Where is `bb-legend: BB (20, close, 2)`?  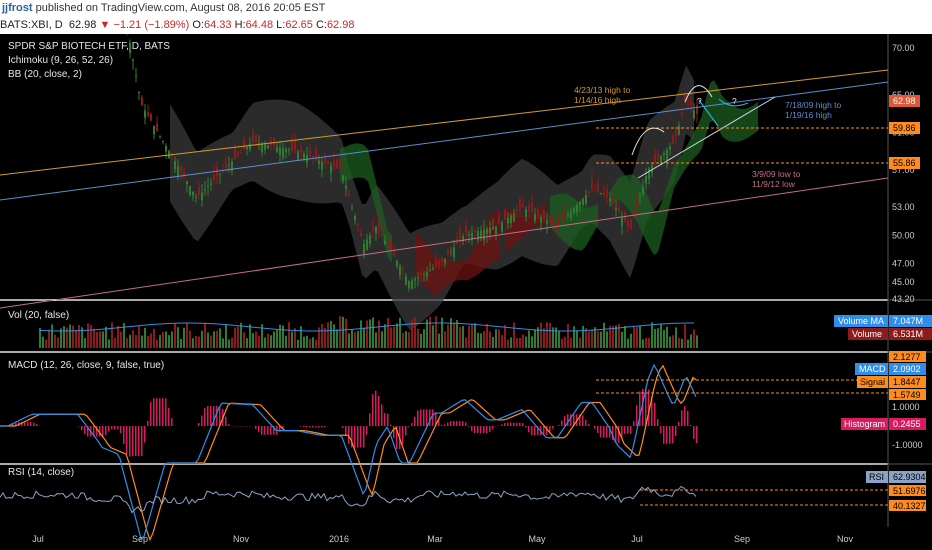 bb-legend: BB (20, close, 2) is located at coordinates (45, 74).